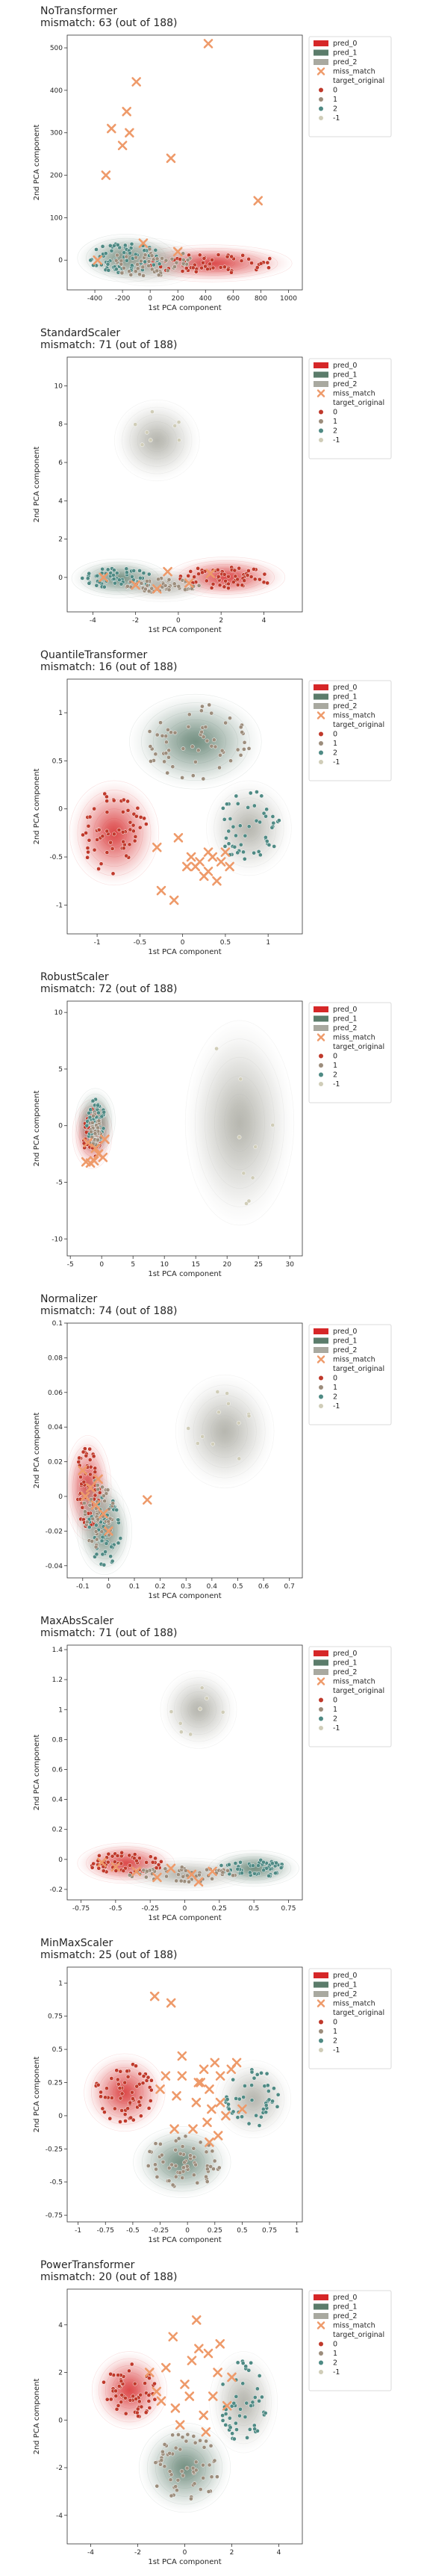 The image size is (424, 2576). I want to click on legend-target-label: 0, so click(335, 2345).